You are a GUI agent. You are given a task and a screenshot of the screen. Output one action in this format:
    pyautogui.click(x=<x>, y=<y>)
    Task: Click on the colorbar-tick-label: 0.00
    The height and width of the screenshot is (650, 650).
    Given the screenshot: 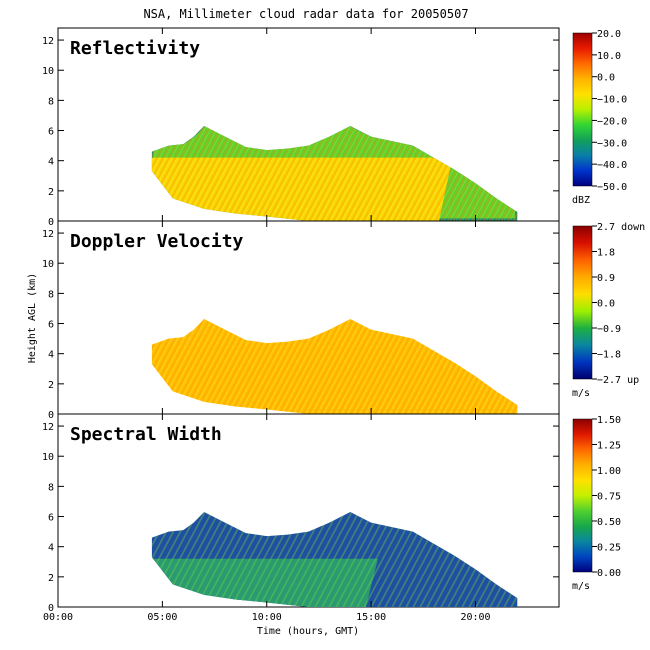 What is the action you would take?
    pyautogui.click(x=609, y=573)
    